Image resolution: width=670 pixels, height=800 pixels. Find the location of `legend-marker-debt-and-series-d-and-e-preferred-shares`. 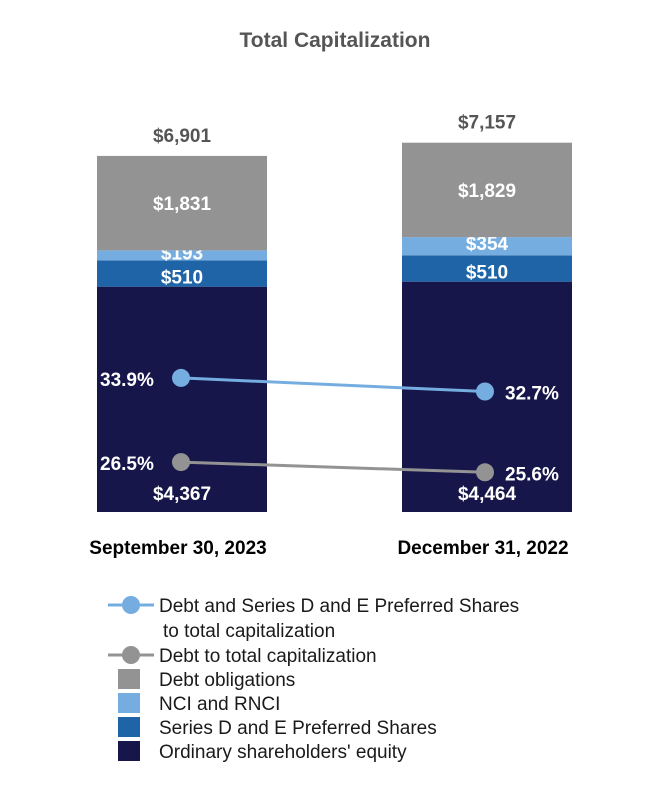

legend-marker-debt-and-series-d-and-e-preferred-shares is located at coordinates (131, 605).